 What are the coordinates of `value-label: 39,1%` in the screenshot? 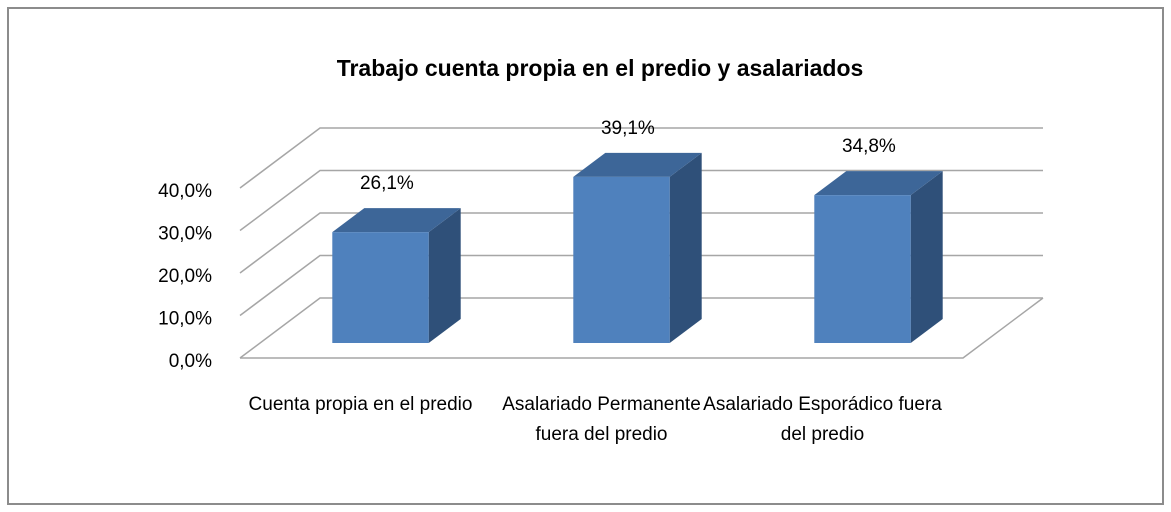 It's located at (628, 128).